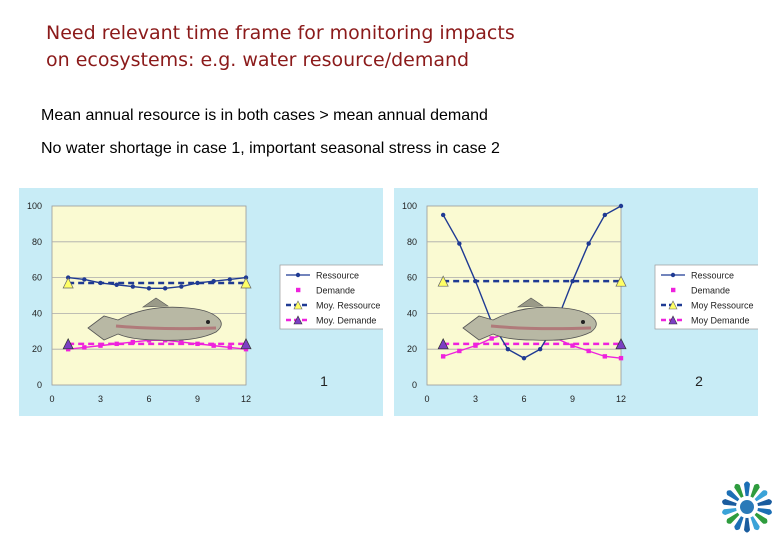 This screenshot has height=540, width=780. I want to click on chart-1-x-tick-label: 3, so click(100, 399).